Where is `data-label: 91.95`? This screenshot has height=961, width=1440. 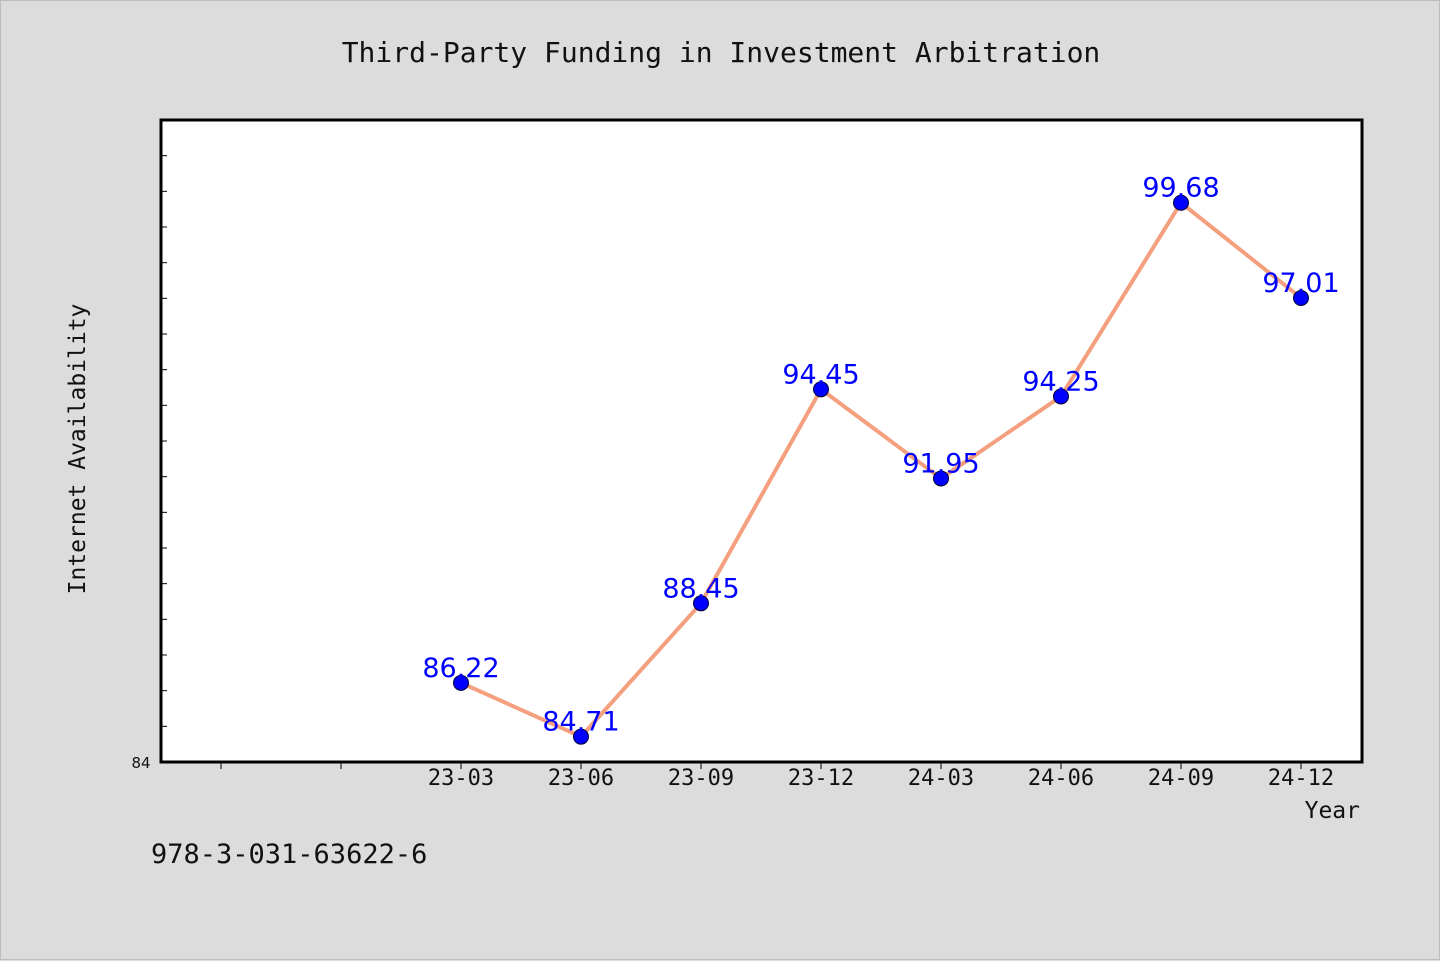 data-label: 91.95 is located at coordinates (940, 463).